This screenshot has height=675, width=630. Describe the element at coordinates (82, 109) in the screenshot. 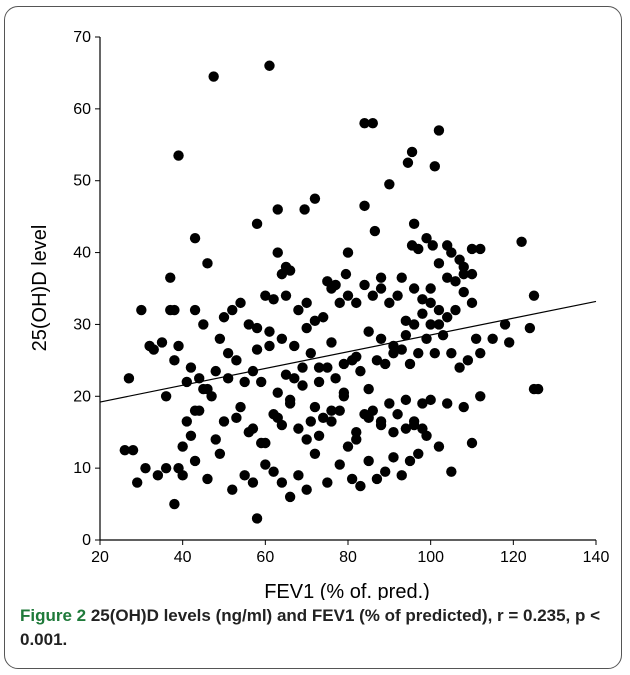

I see `y-tick-label: 60` at that location.